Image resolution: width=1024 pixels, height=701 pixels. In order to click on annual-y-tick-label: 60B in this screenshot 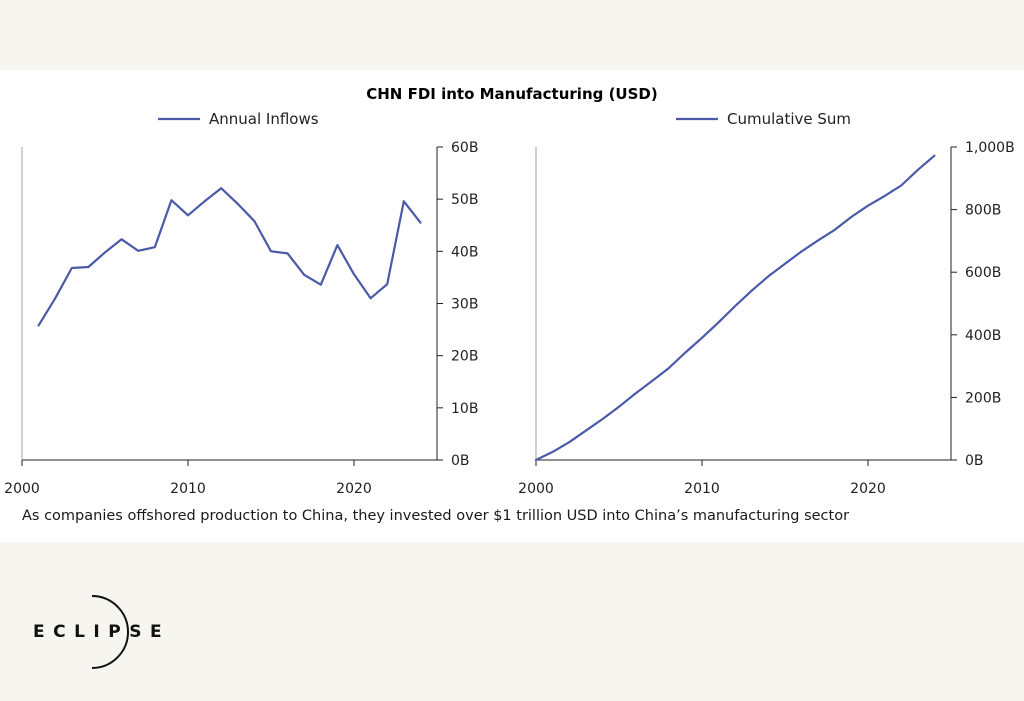, I will do `click(464, 148)`.